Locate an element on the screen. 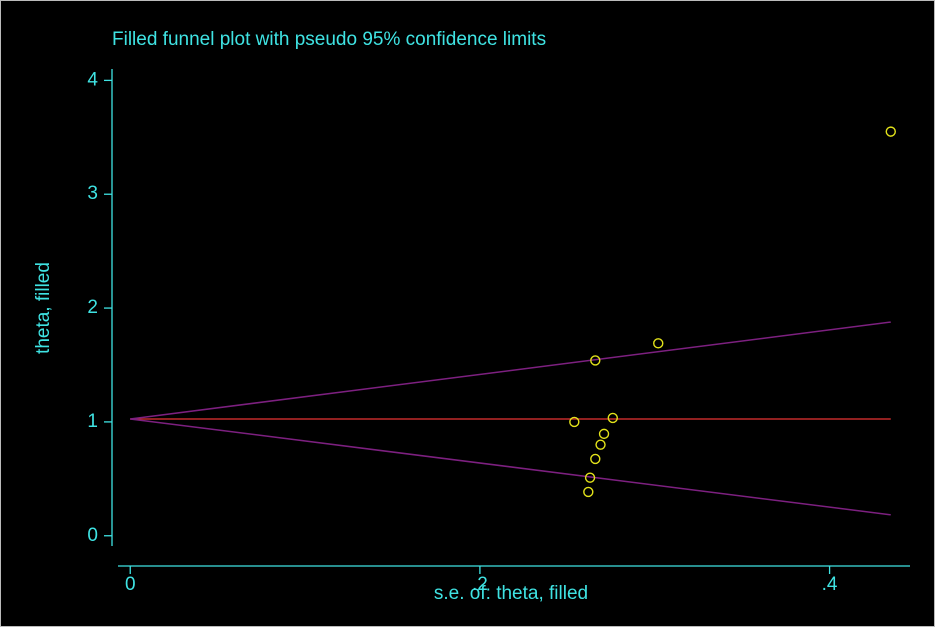 This screenshot has width=935, height=627. y-tick-label: 2 is located at coordinates (92, 307).